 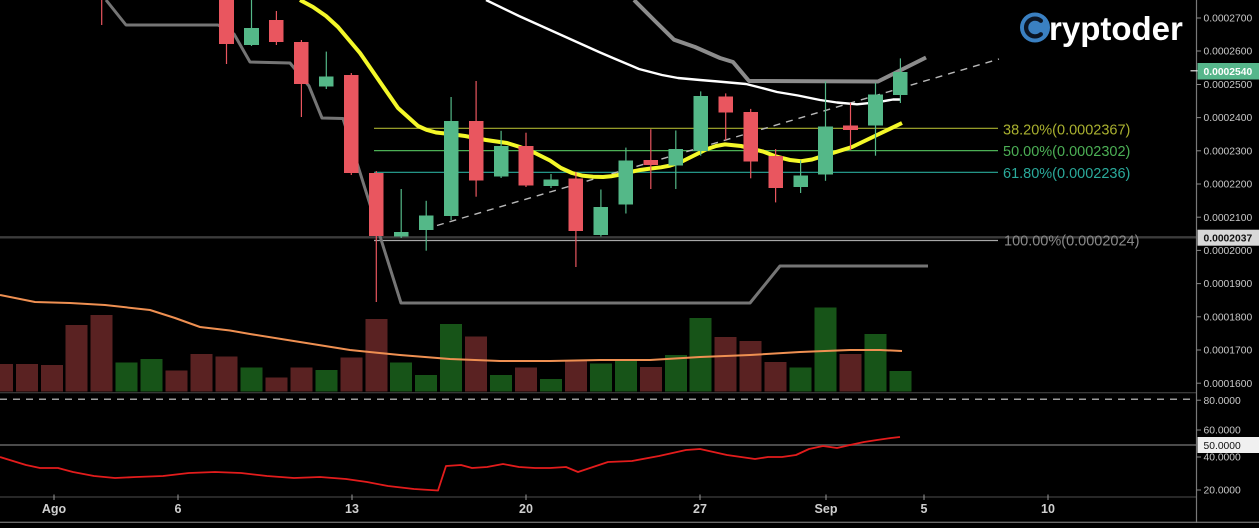 I want to click on svg-text: 0.0002400, so click(x=1228, y=118).